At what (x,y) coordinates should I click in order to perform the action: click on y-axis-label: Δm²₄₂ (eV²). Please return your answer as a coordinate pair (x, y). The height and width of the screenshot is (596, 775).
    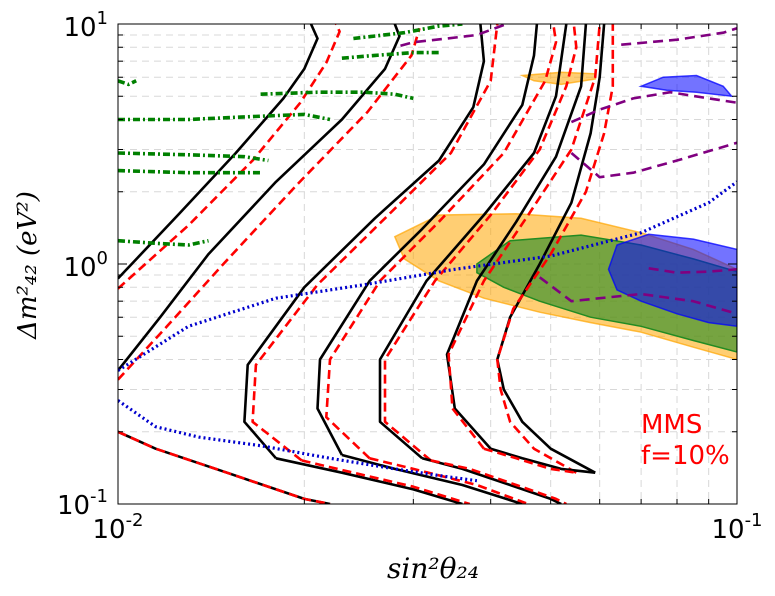
    Looking at the image, I should click on (28, 265).